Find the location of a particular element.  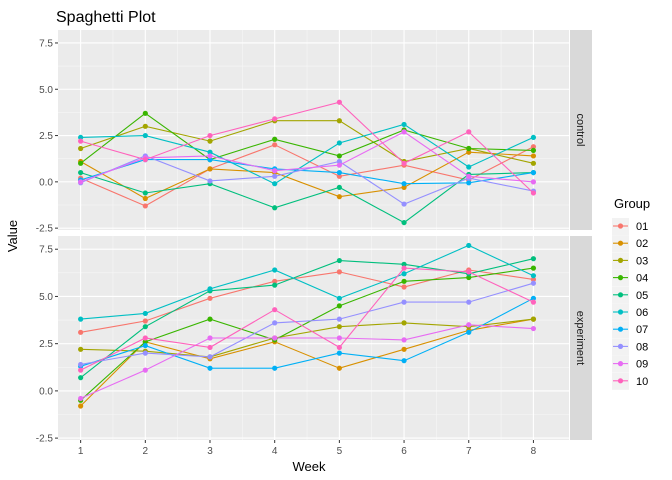

legend-label: 05 is located at coordinates (642, 296).